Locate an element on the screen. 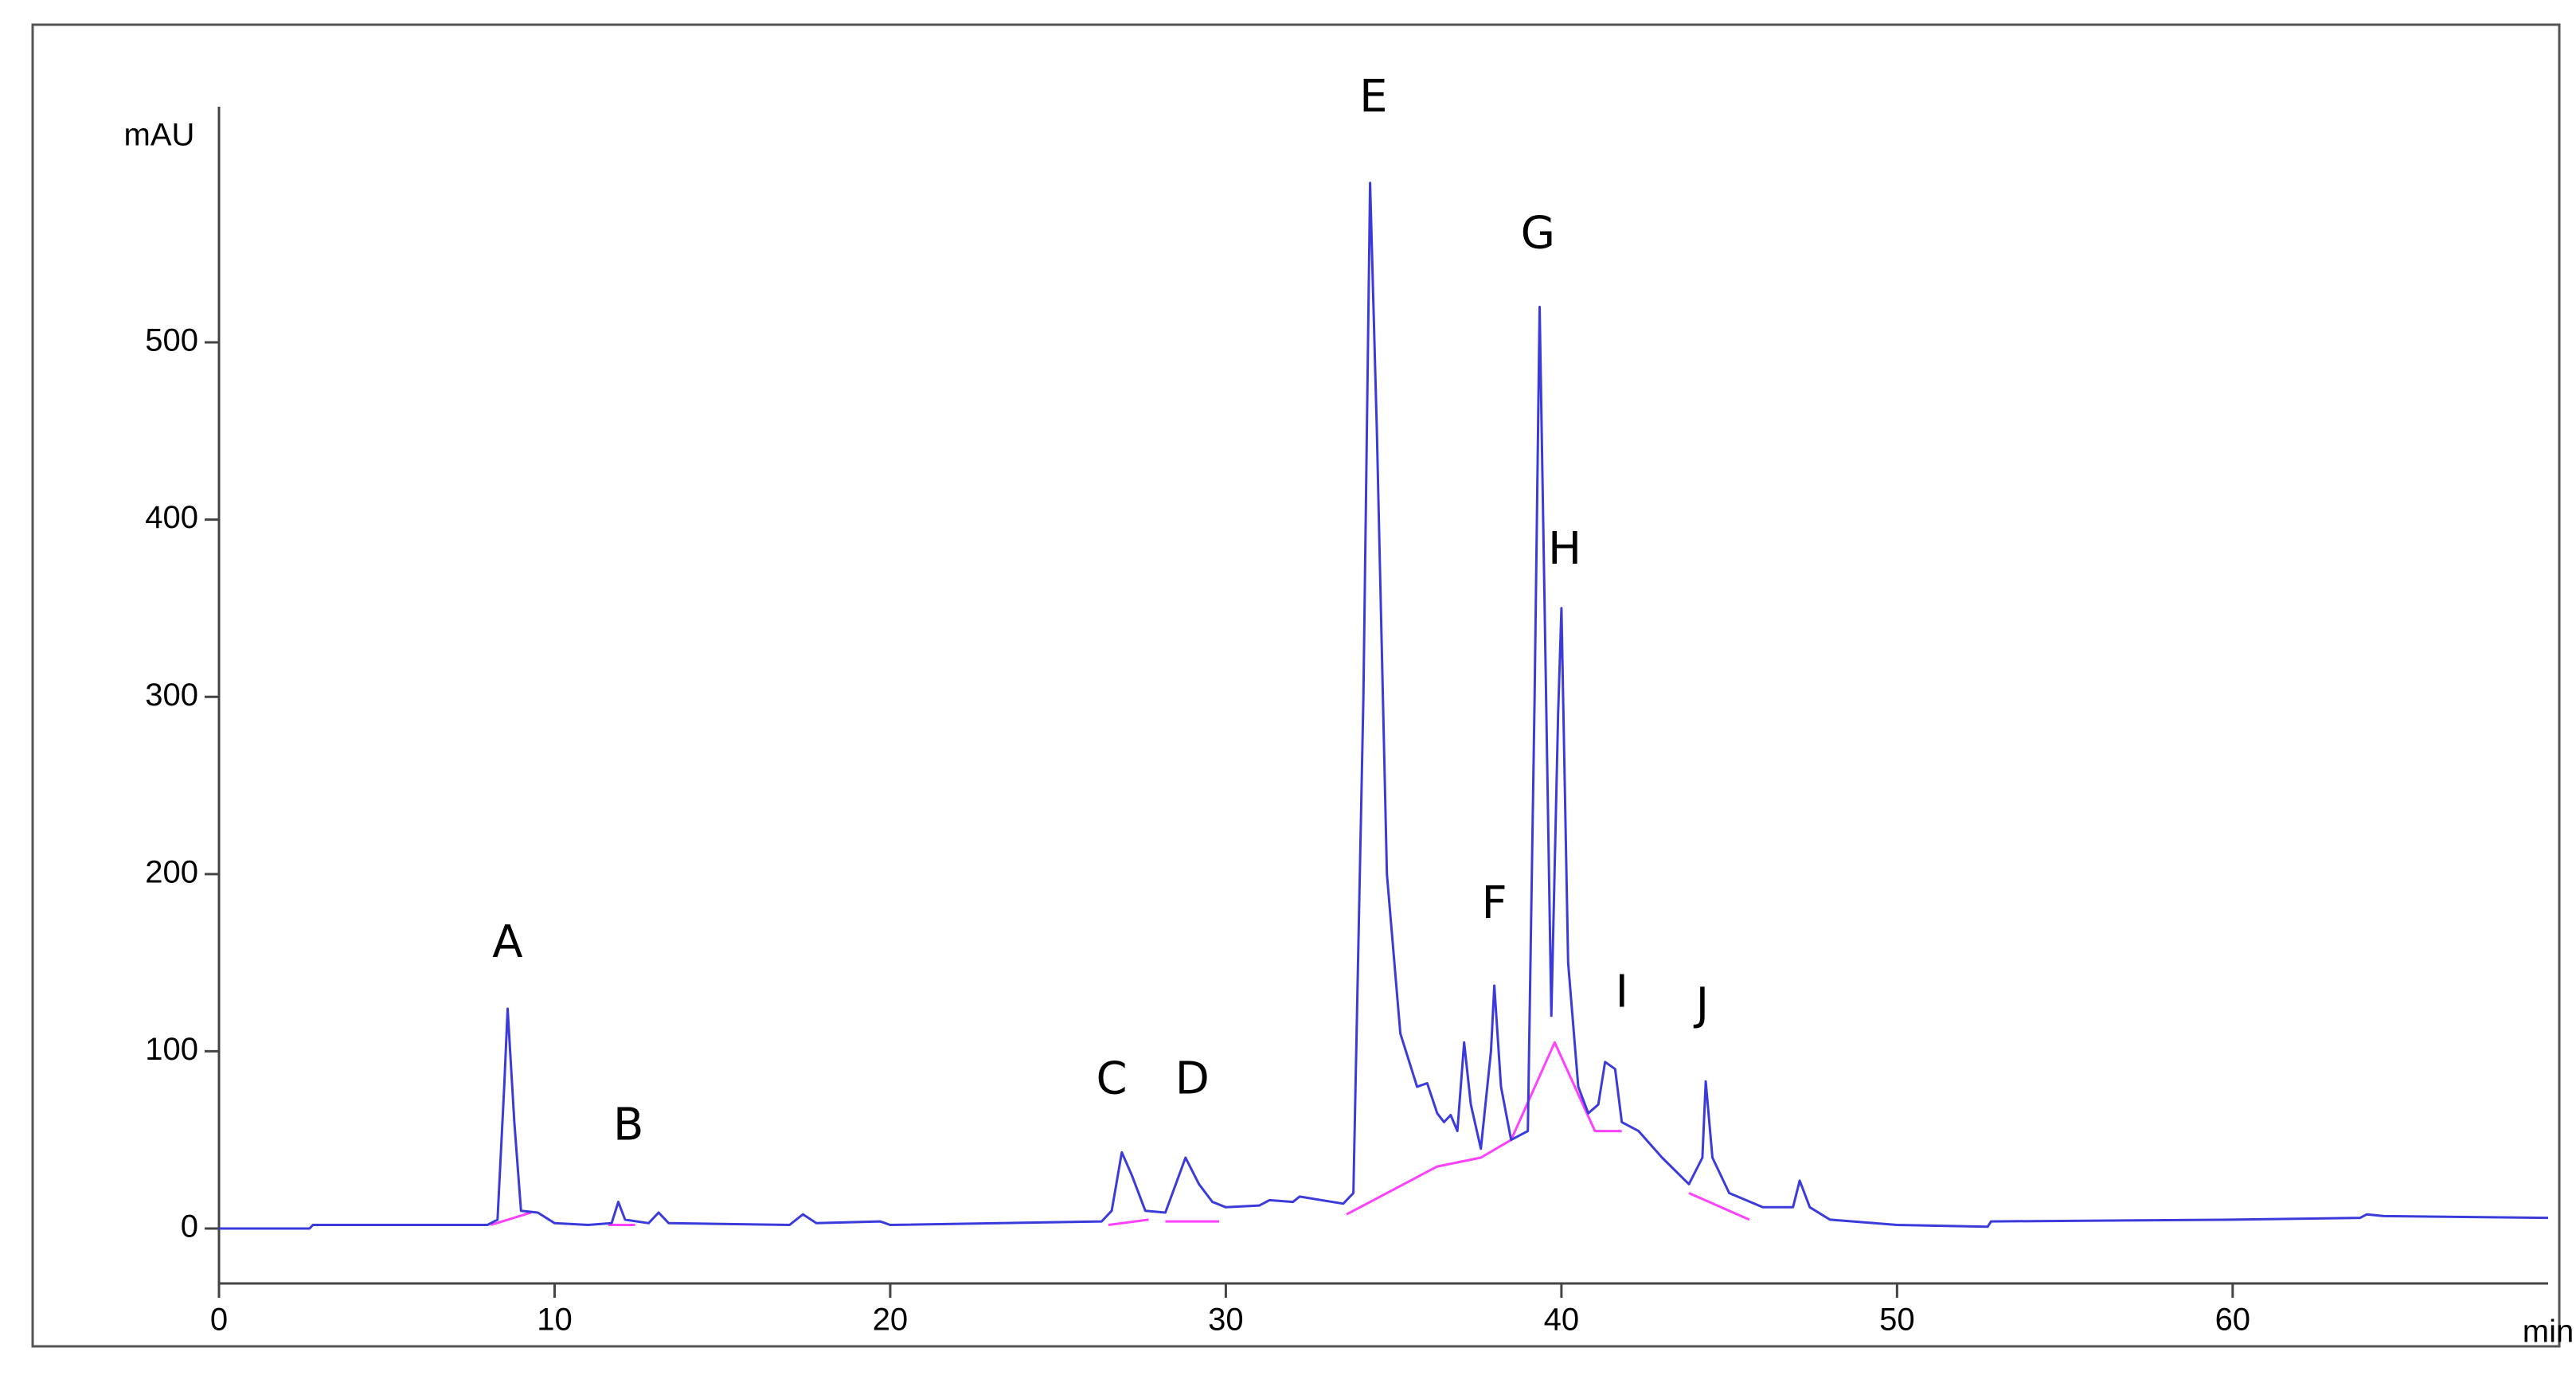 The width and height of the screenshot is (2576, 1375). y-tick-label: 500 is located at coordinates (172, 340).